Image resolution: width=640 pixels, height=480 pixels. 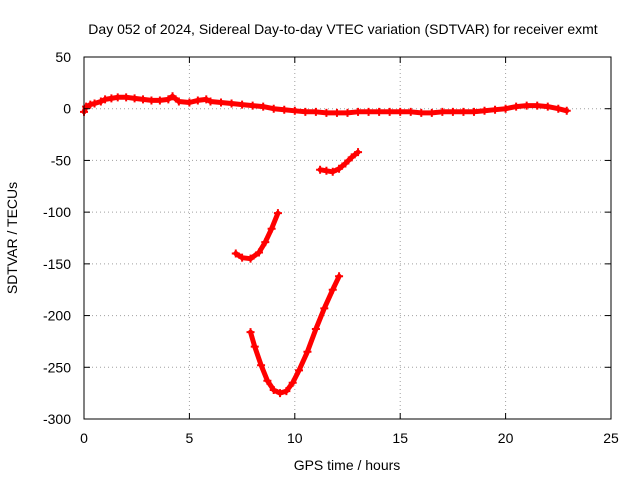 What do you see at coordinates (12, 238) in the screenshot?
I see `y-axis-label: SDTVAR / TECUs` at bounding box center [12, 238].